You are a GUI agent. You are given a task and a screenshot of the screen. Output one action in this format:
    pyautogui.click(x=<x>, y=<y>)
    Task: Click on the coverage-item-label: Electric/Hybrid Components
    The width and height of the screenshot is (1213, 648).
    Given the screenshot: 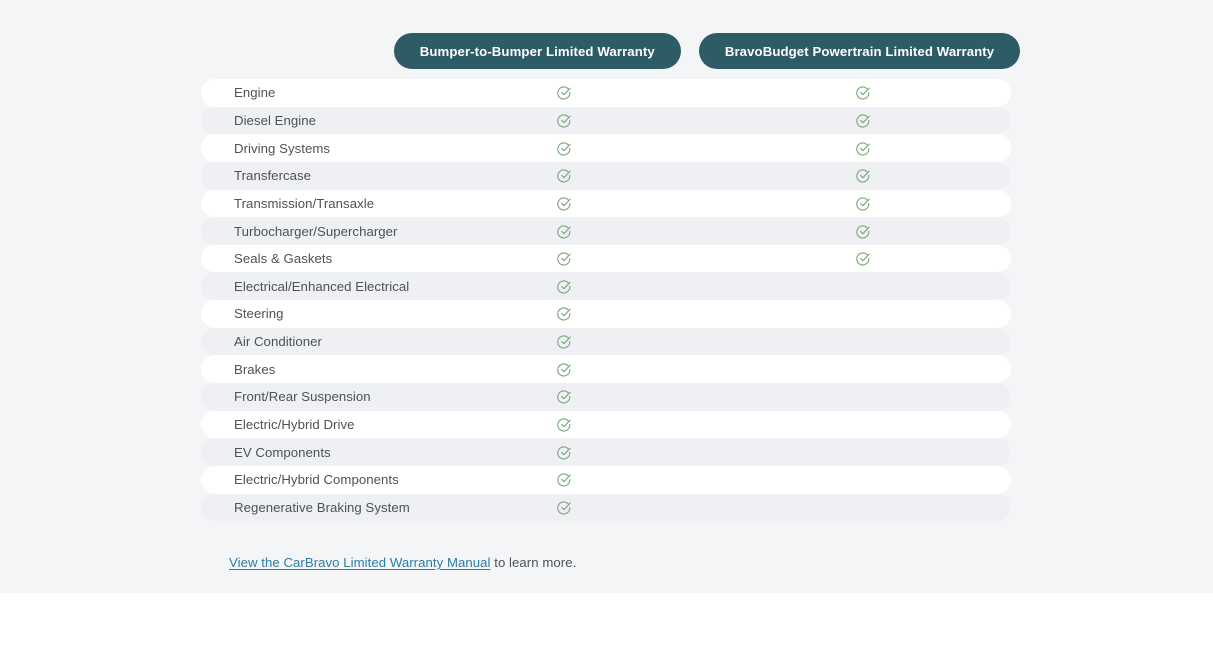 What is the action you would take?
    pyautogui.click(x=316, y=480)
    